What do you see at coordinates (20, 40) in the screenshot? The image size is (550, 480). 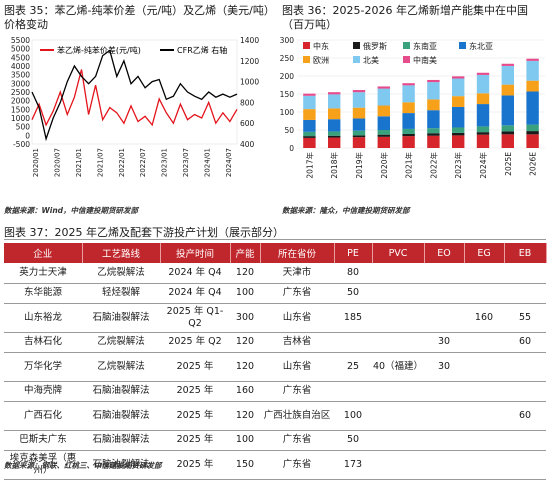 I see `y-left-tick-label: 5500` at bounding box center [20, 40].